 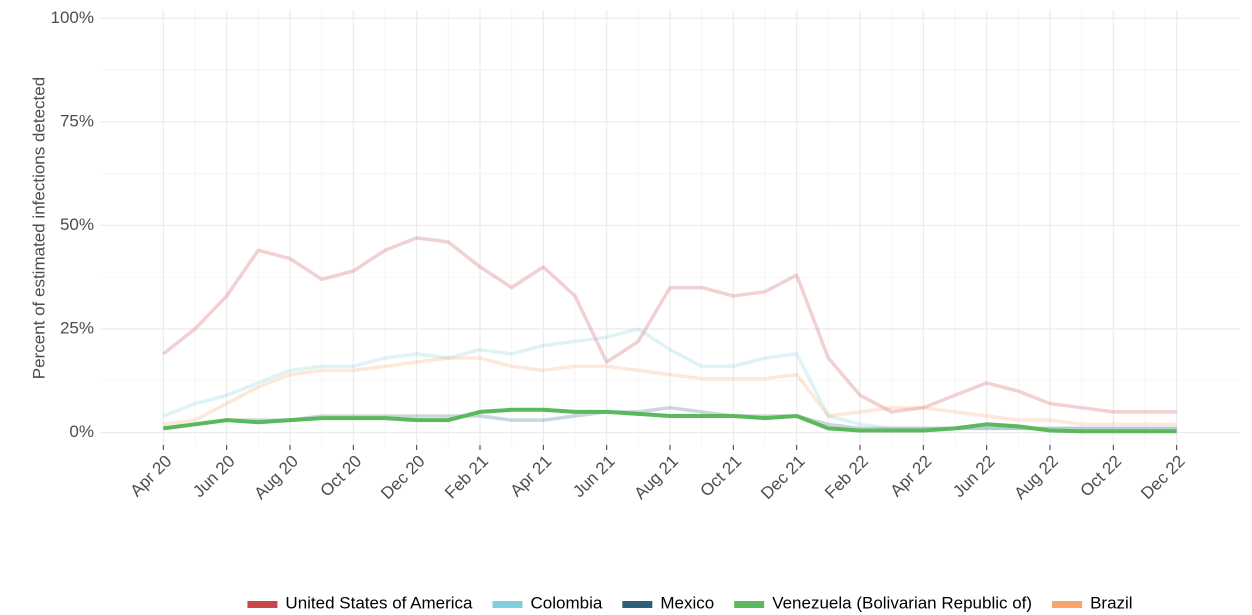 What do you see at coordinates (38, 228) in the screenshot?
I see `y-axis-title: Percent of estimated infections detected` at bounding box center [38, 228].